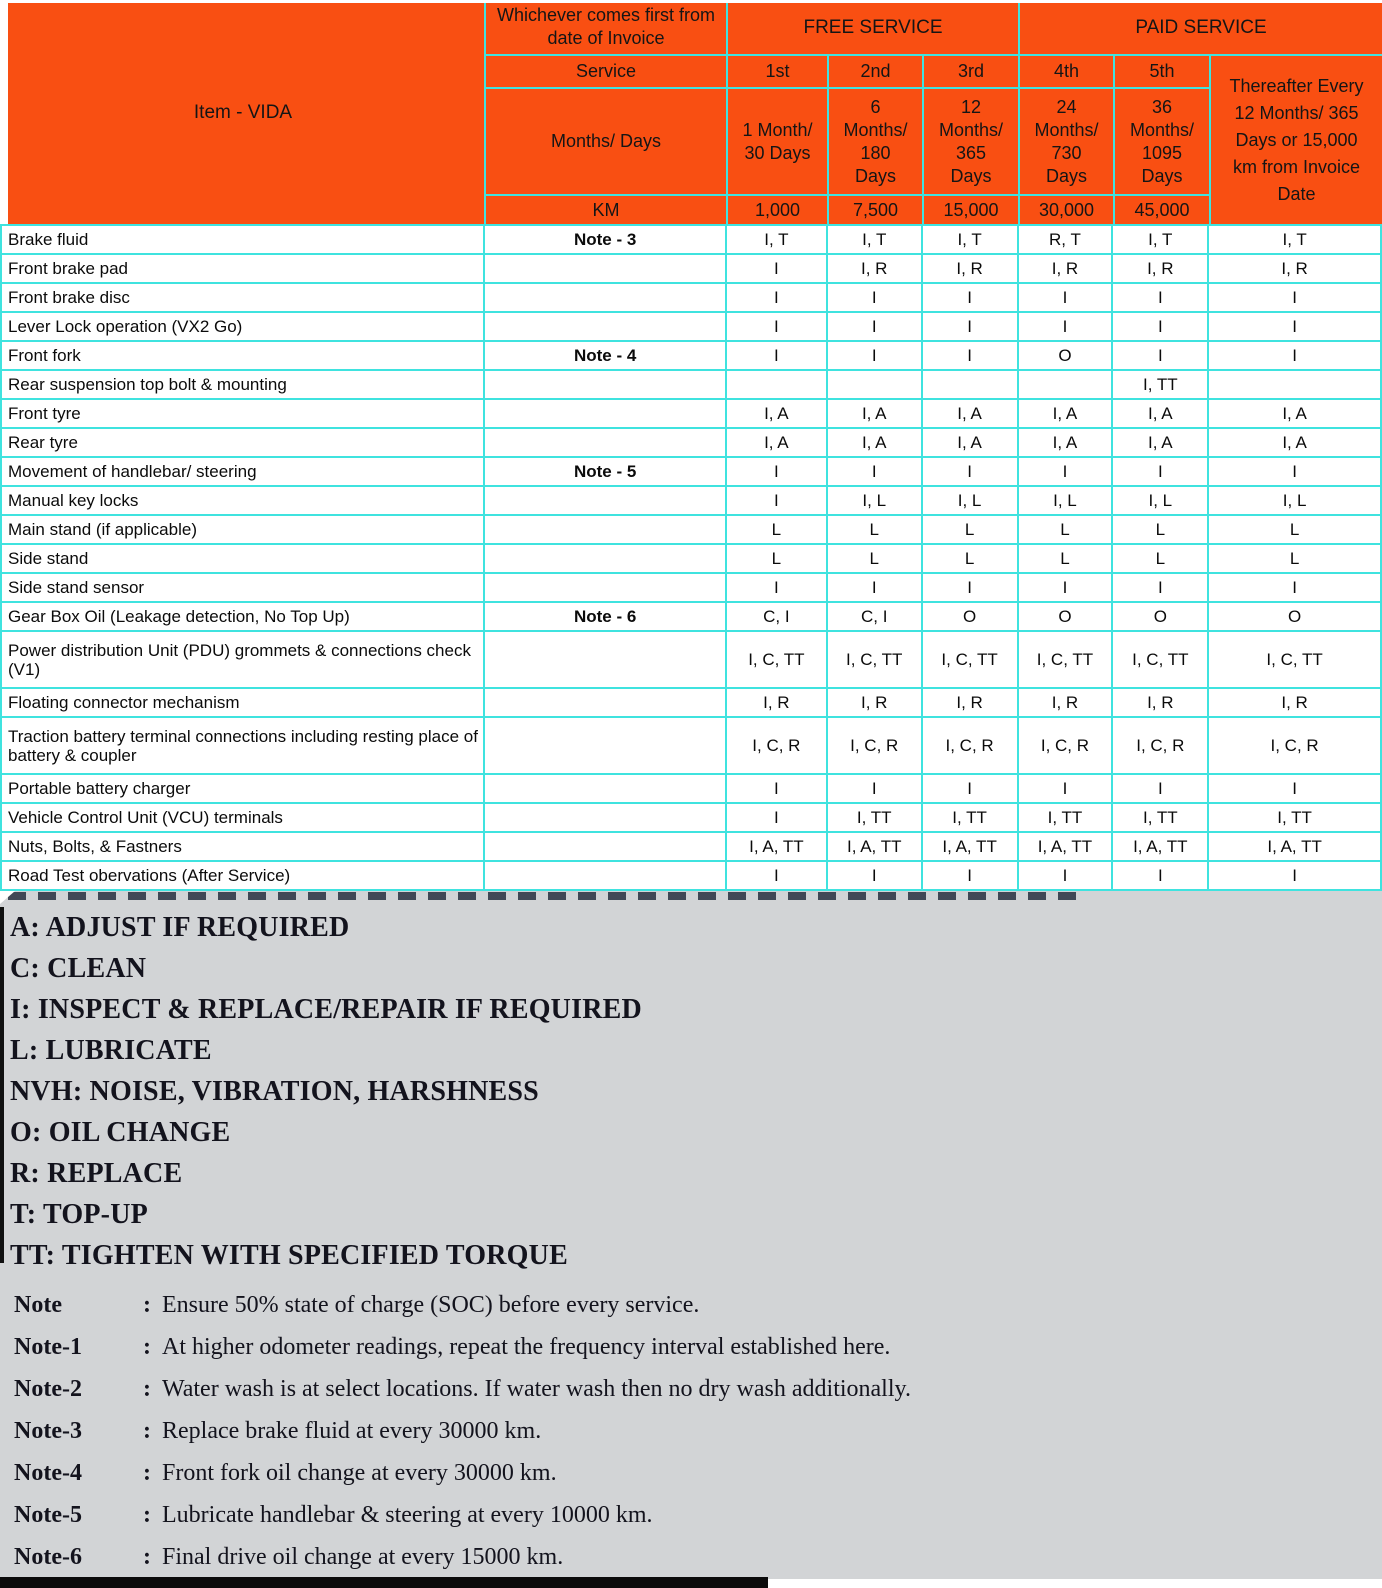 The width and height of the screenshot is (1382, 1588). Describe the element at coordinates (607, 72) in the screenshot. I see `service-row-label: Service` at that location.